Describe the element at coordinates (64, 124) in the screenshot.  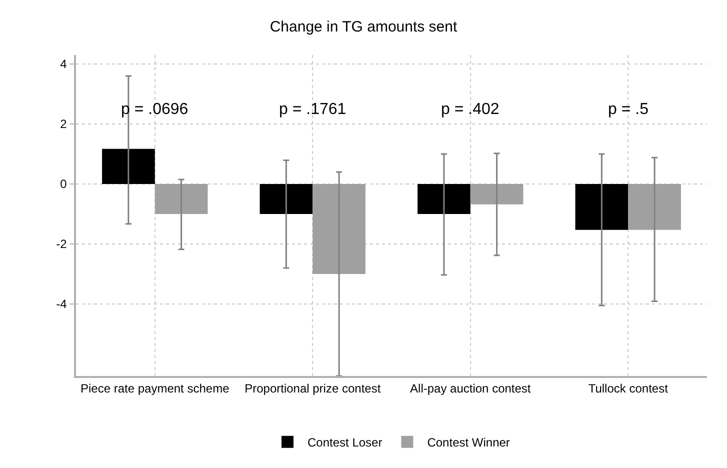
I see `y-tick-label: 2` at that location.